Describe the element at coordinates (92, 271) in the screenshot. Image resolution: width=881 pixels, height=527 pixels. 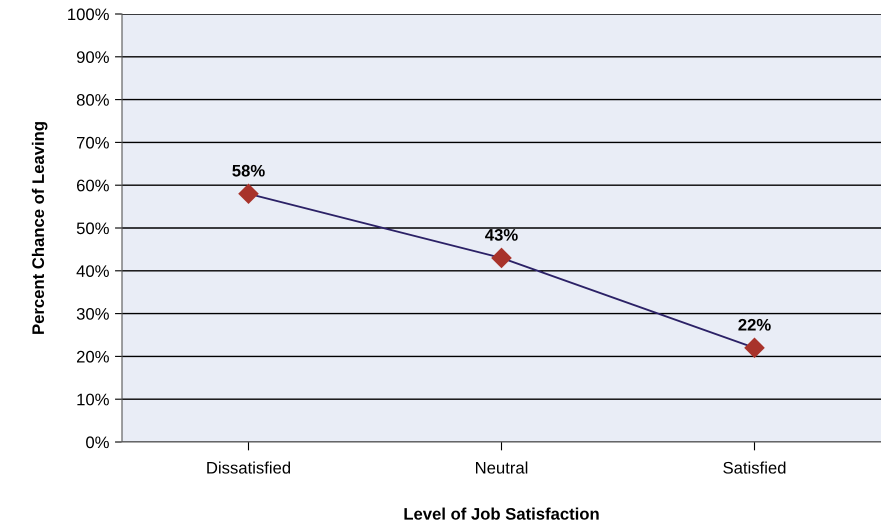
I see `y-tick-label: 40%` at that location.